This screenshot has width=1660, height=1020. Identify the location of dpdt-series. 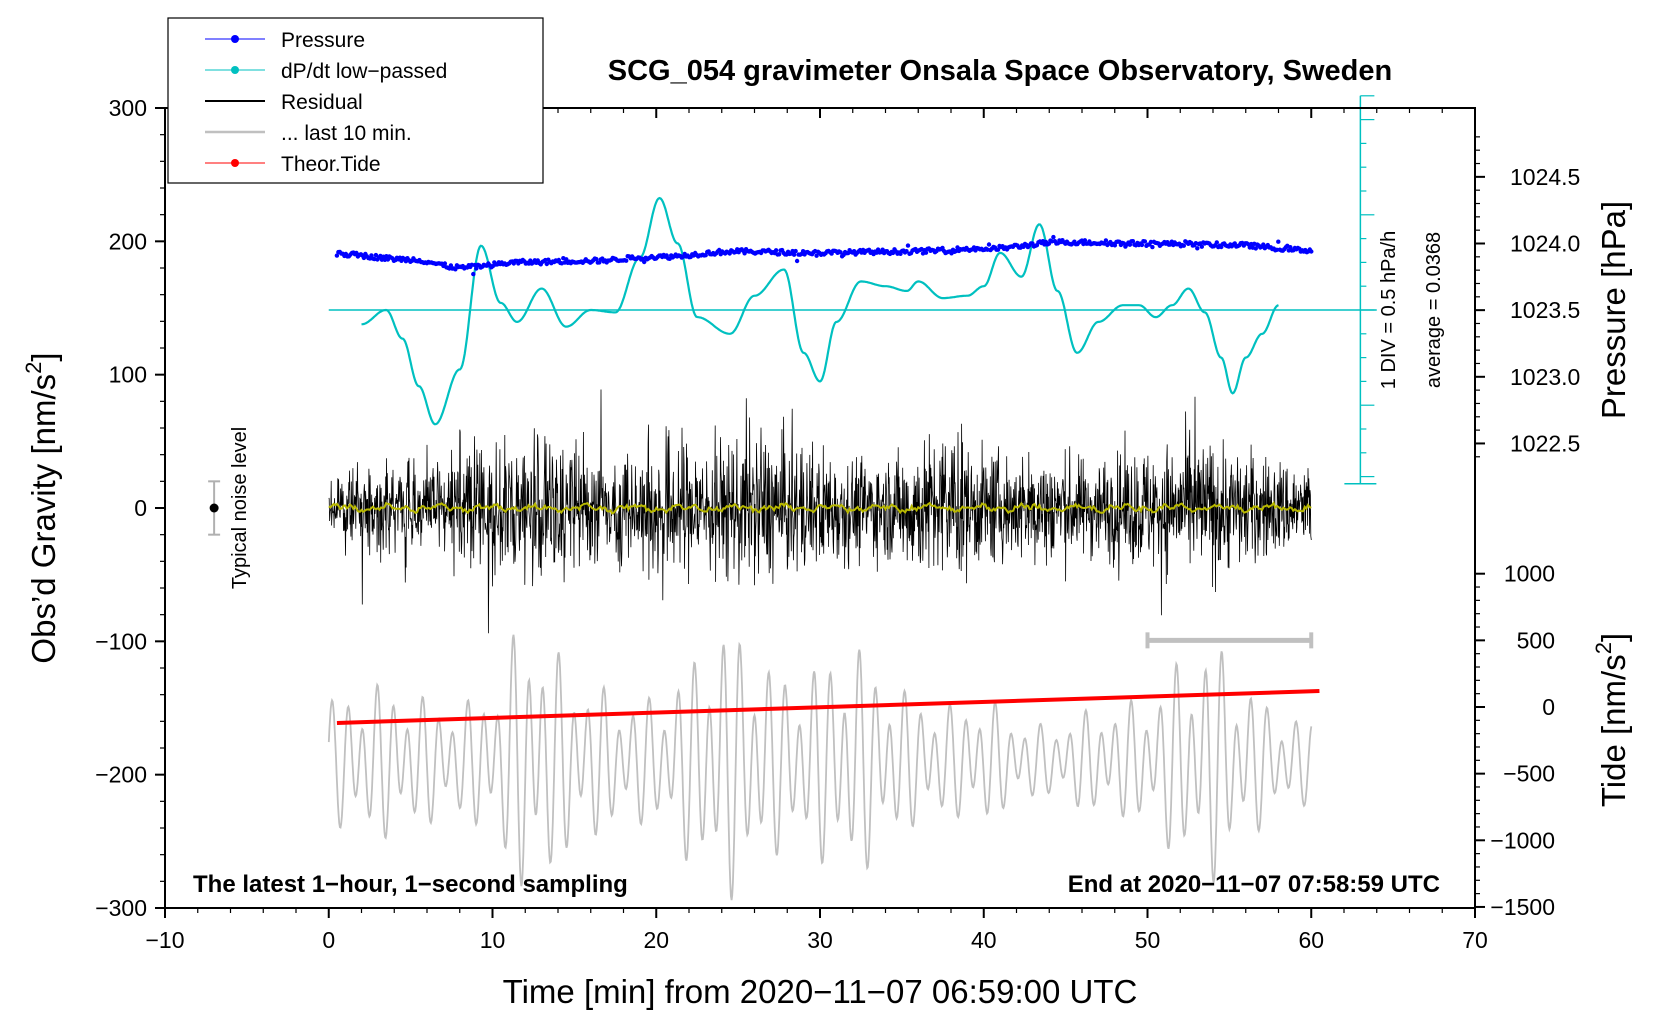
(852, 311).